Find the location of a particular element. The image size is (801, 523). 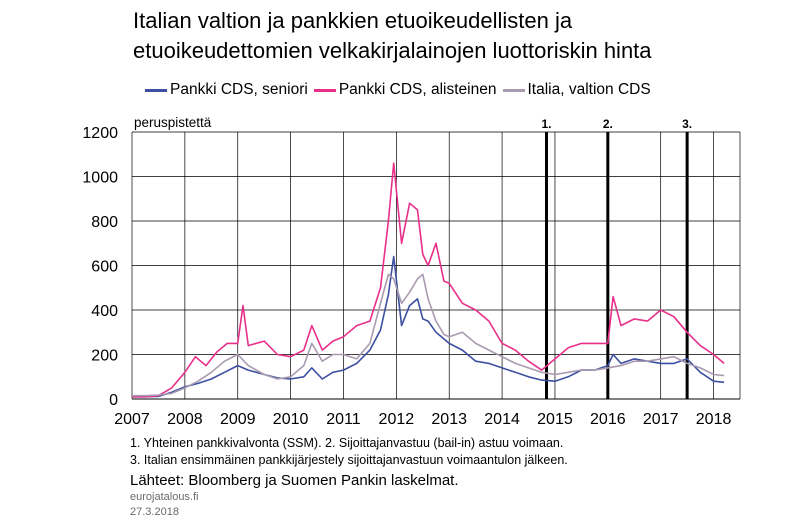

legend-item-senior: Pankki CDS, seniori is located at coordinates (226, 90).